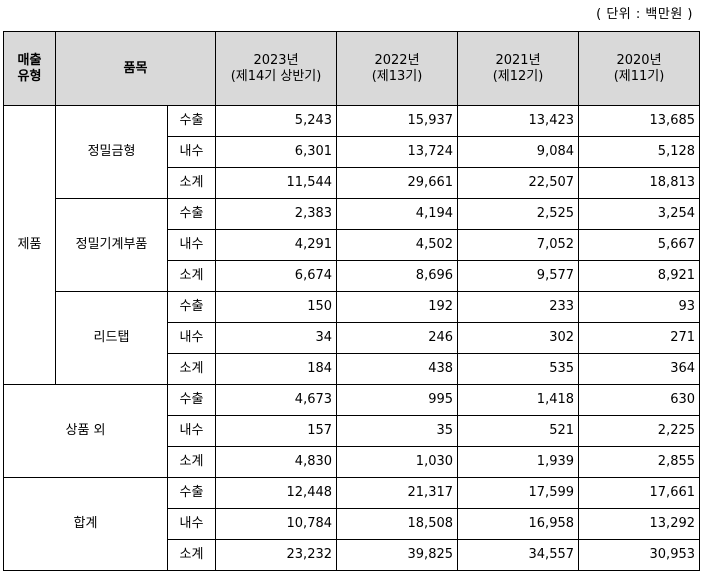 The width and height of the screenshot is (703, 581). Describe the element at coordinates (397, 524) in the screenshot. I see `cell-value: 18,508` at that location.